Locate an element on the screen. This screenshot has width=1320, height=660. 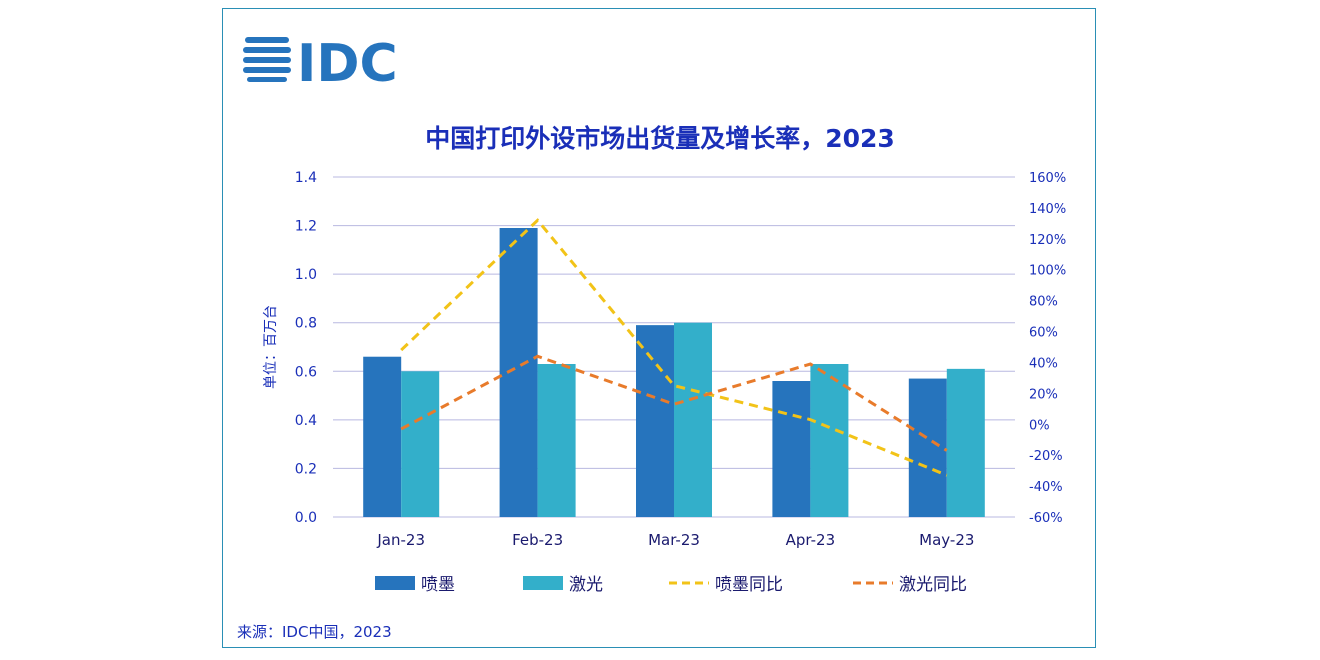
y2-tick-label: 160% is located at coordinates (1047, 178).